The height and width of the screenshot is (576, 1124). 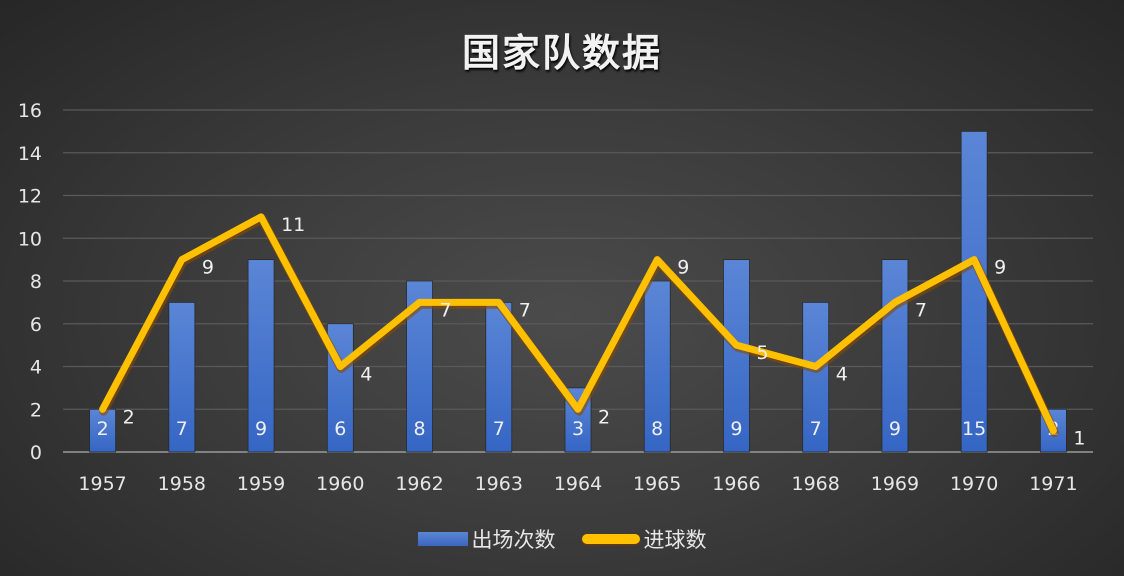 What do you see at coordinates (499, 484) in the screenshot?
I see `x-tick-label: 1963` at bounding box center [499, 484].